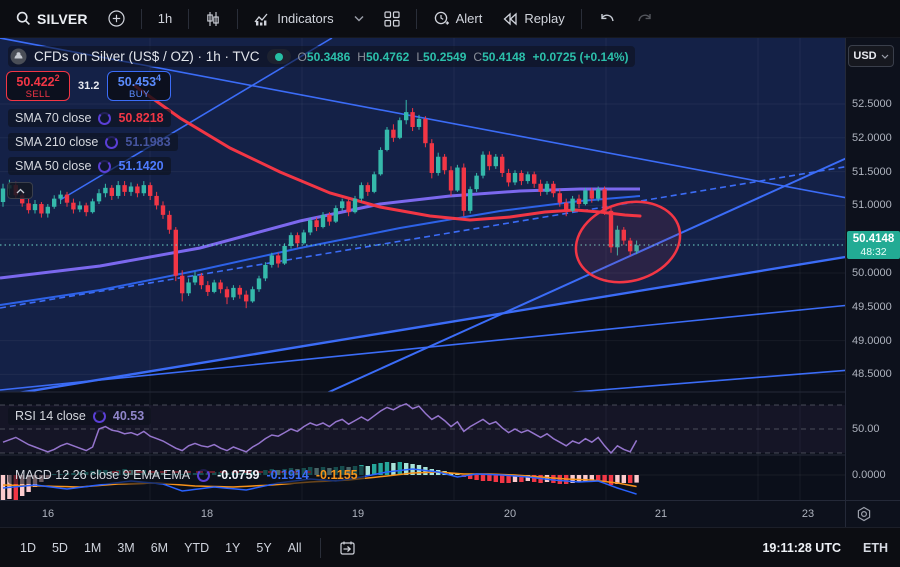 The width and height of the screenshot is (900, 567). Describe the element at coordinates (544, 18) in the screenshot. I see `replay-label: Replay` at that location.